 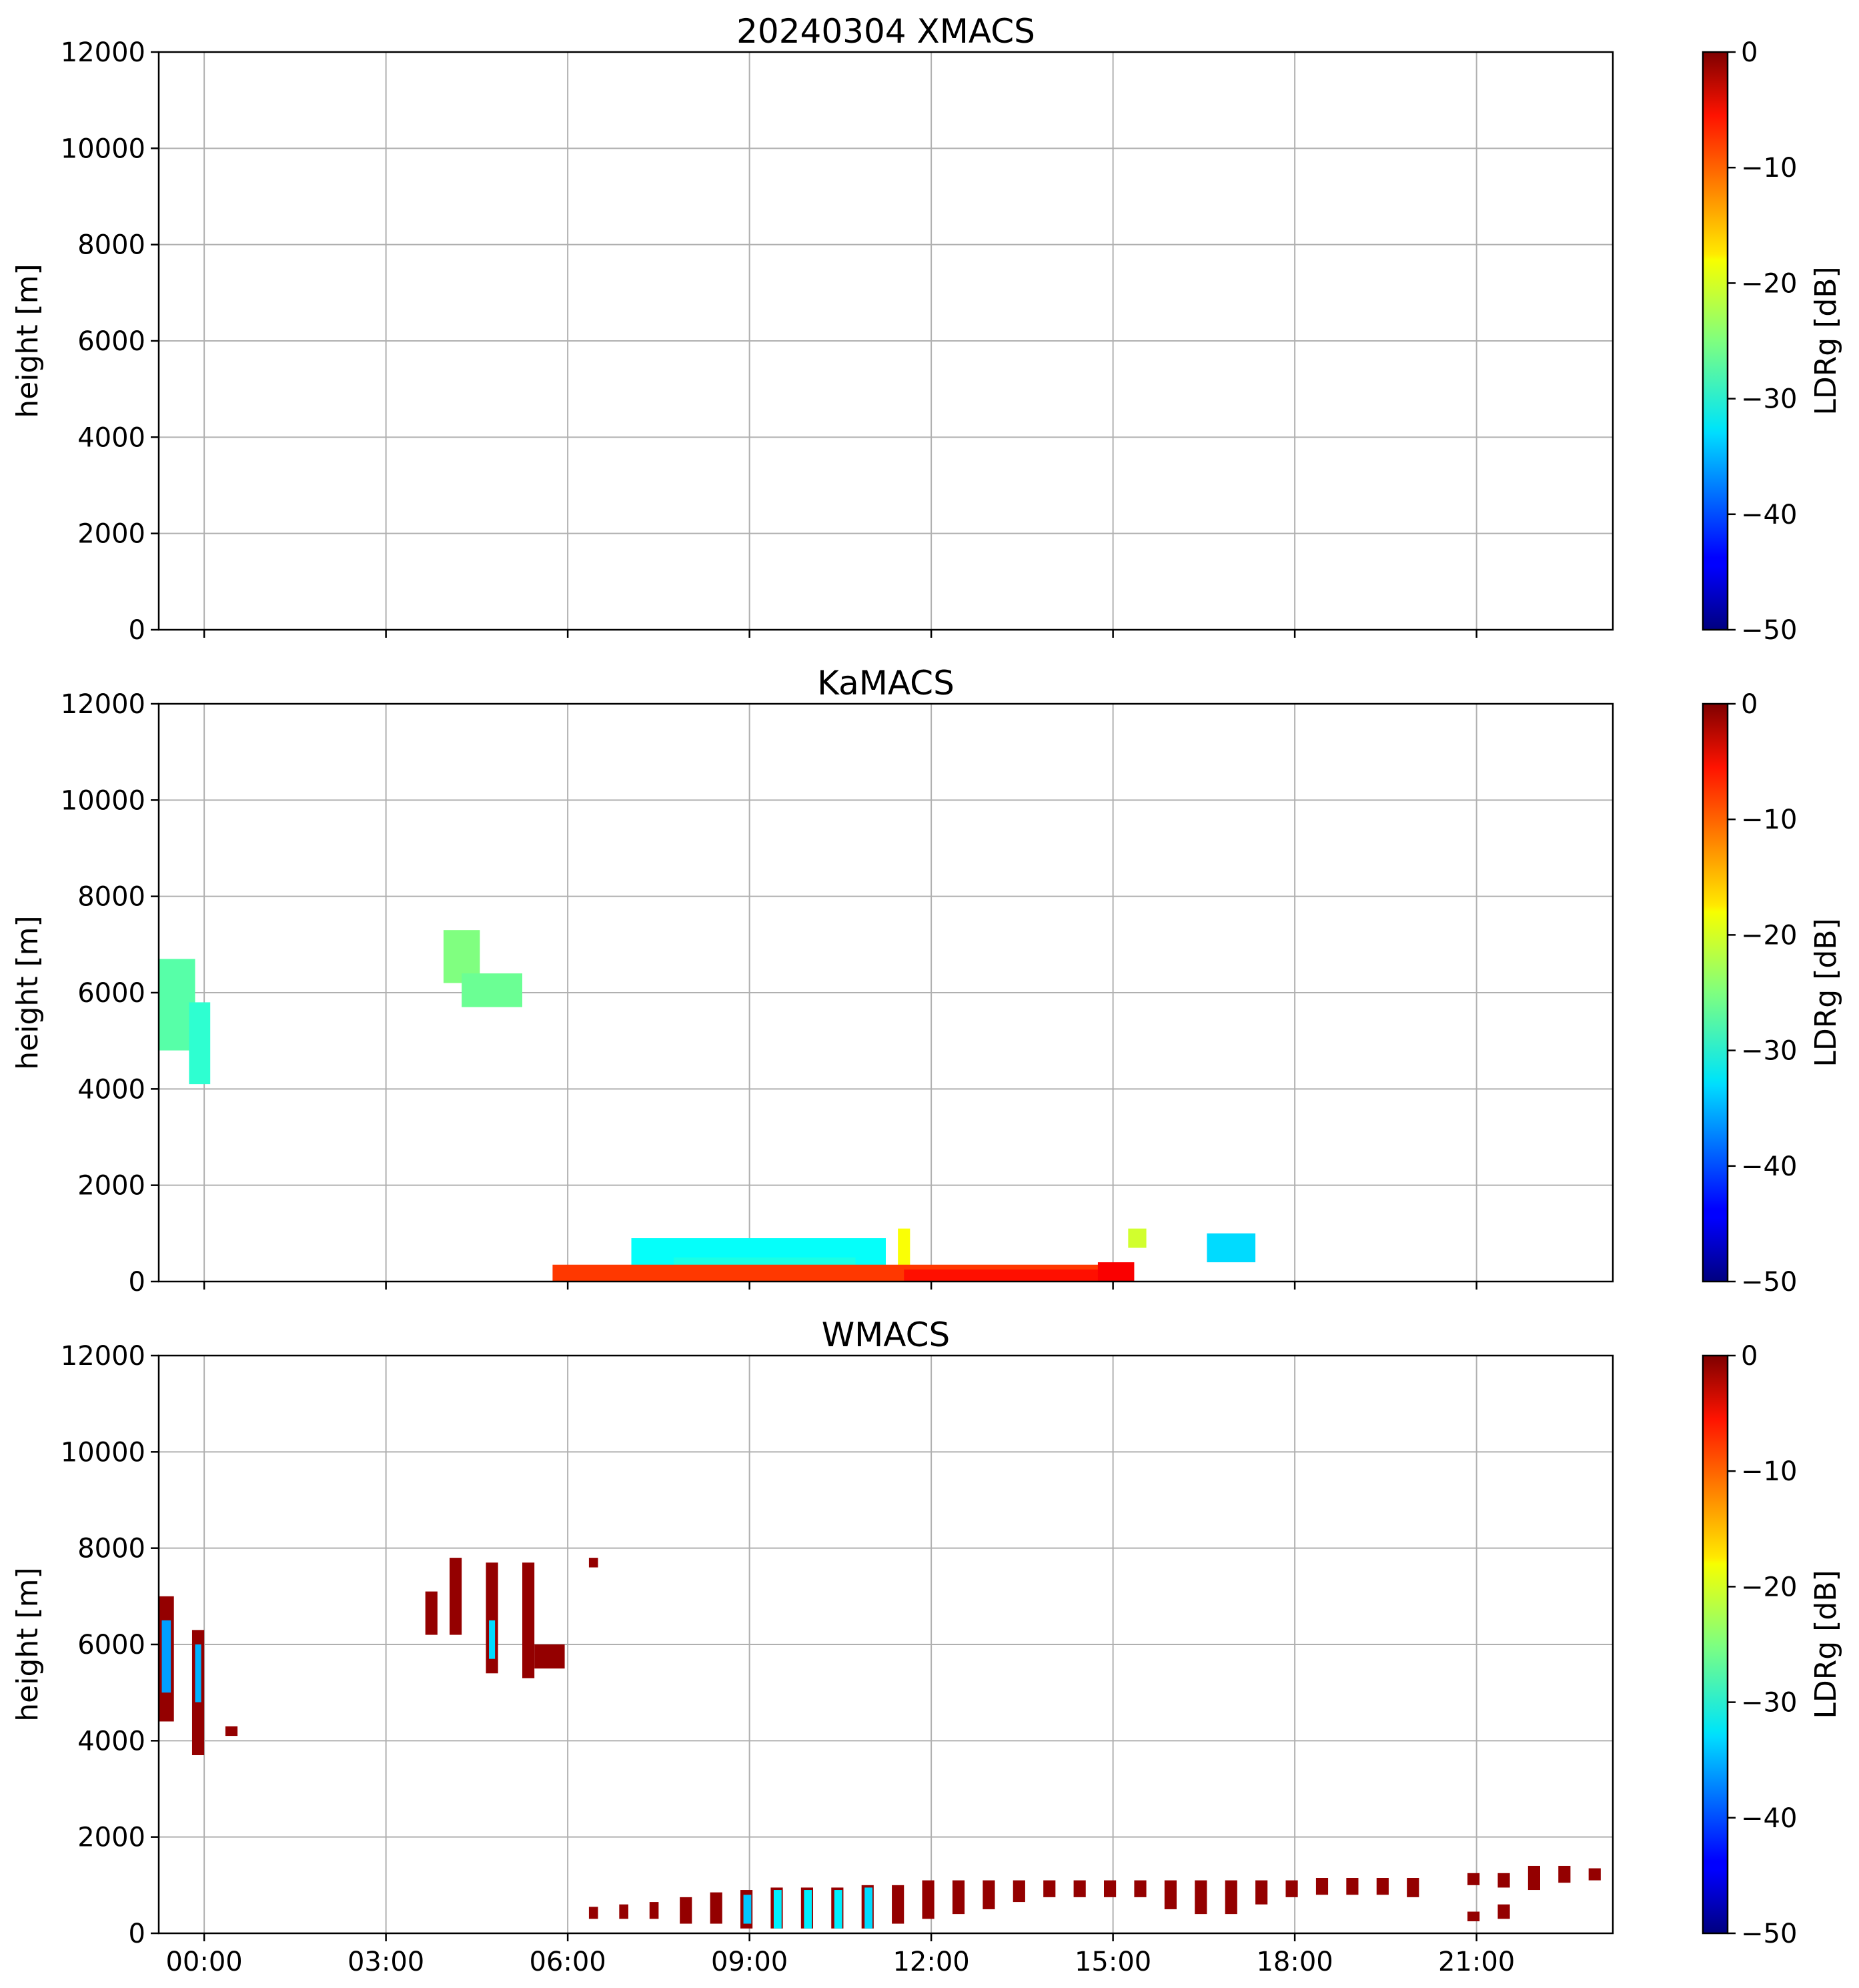 What do you see at coordinates (1769, 630) in the screenshot?
I see `colorbar-tick-label: −50` at bounding box center [1769, 630].